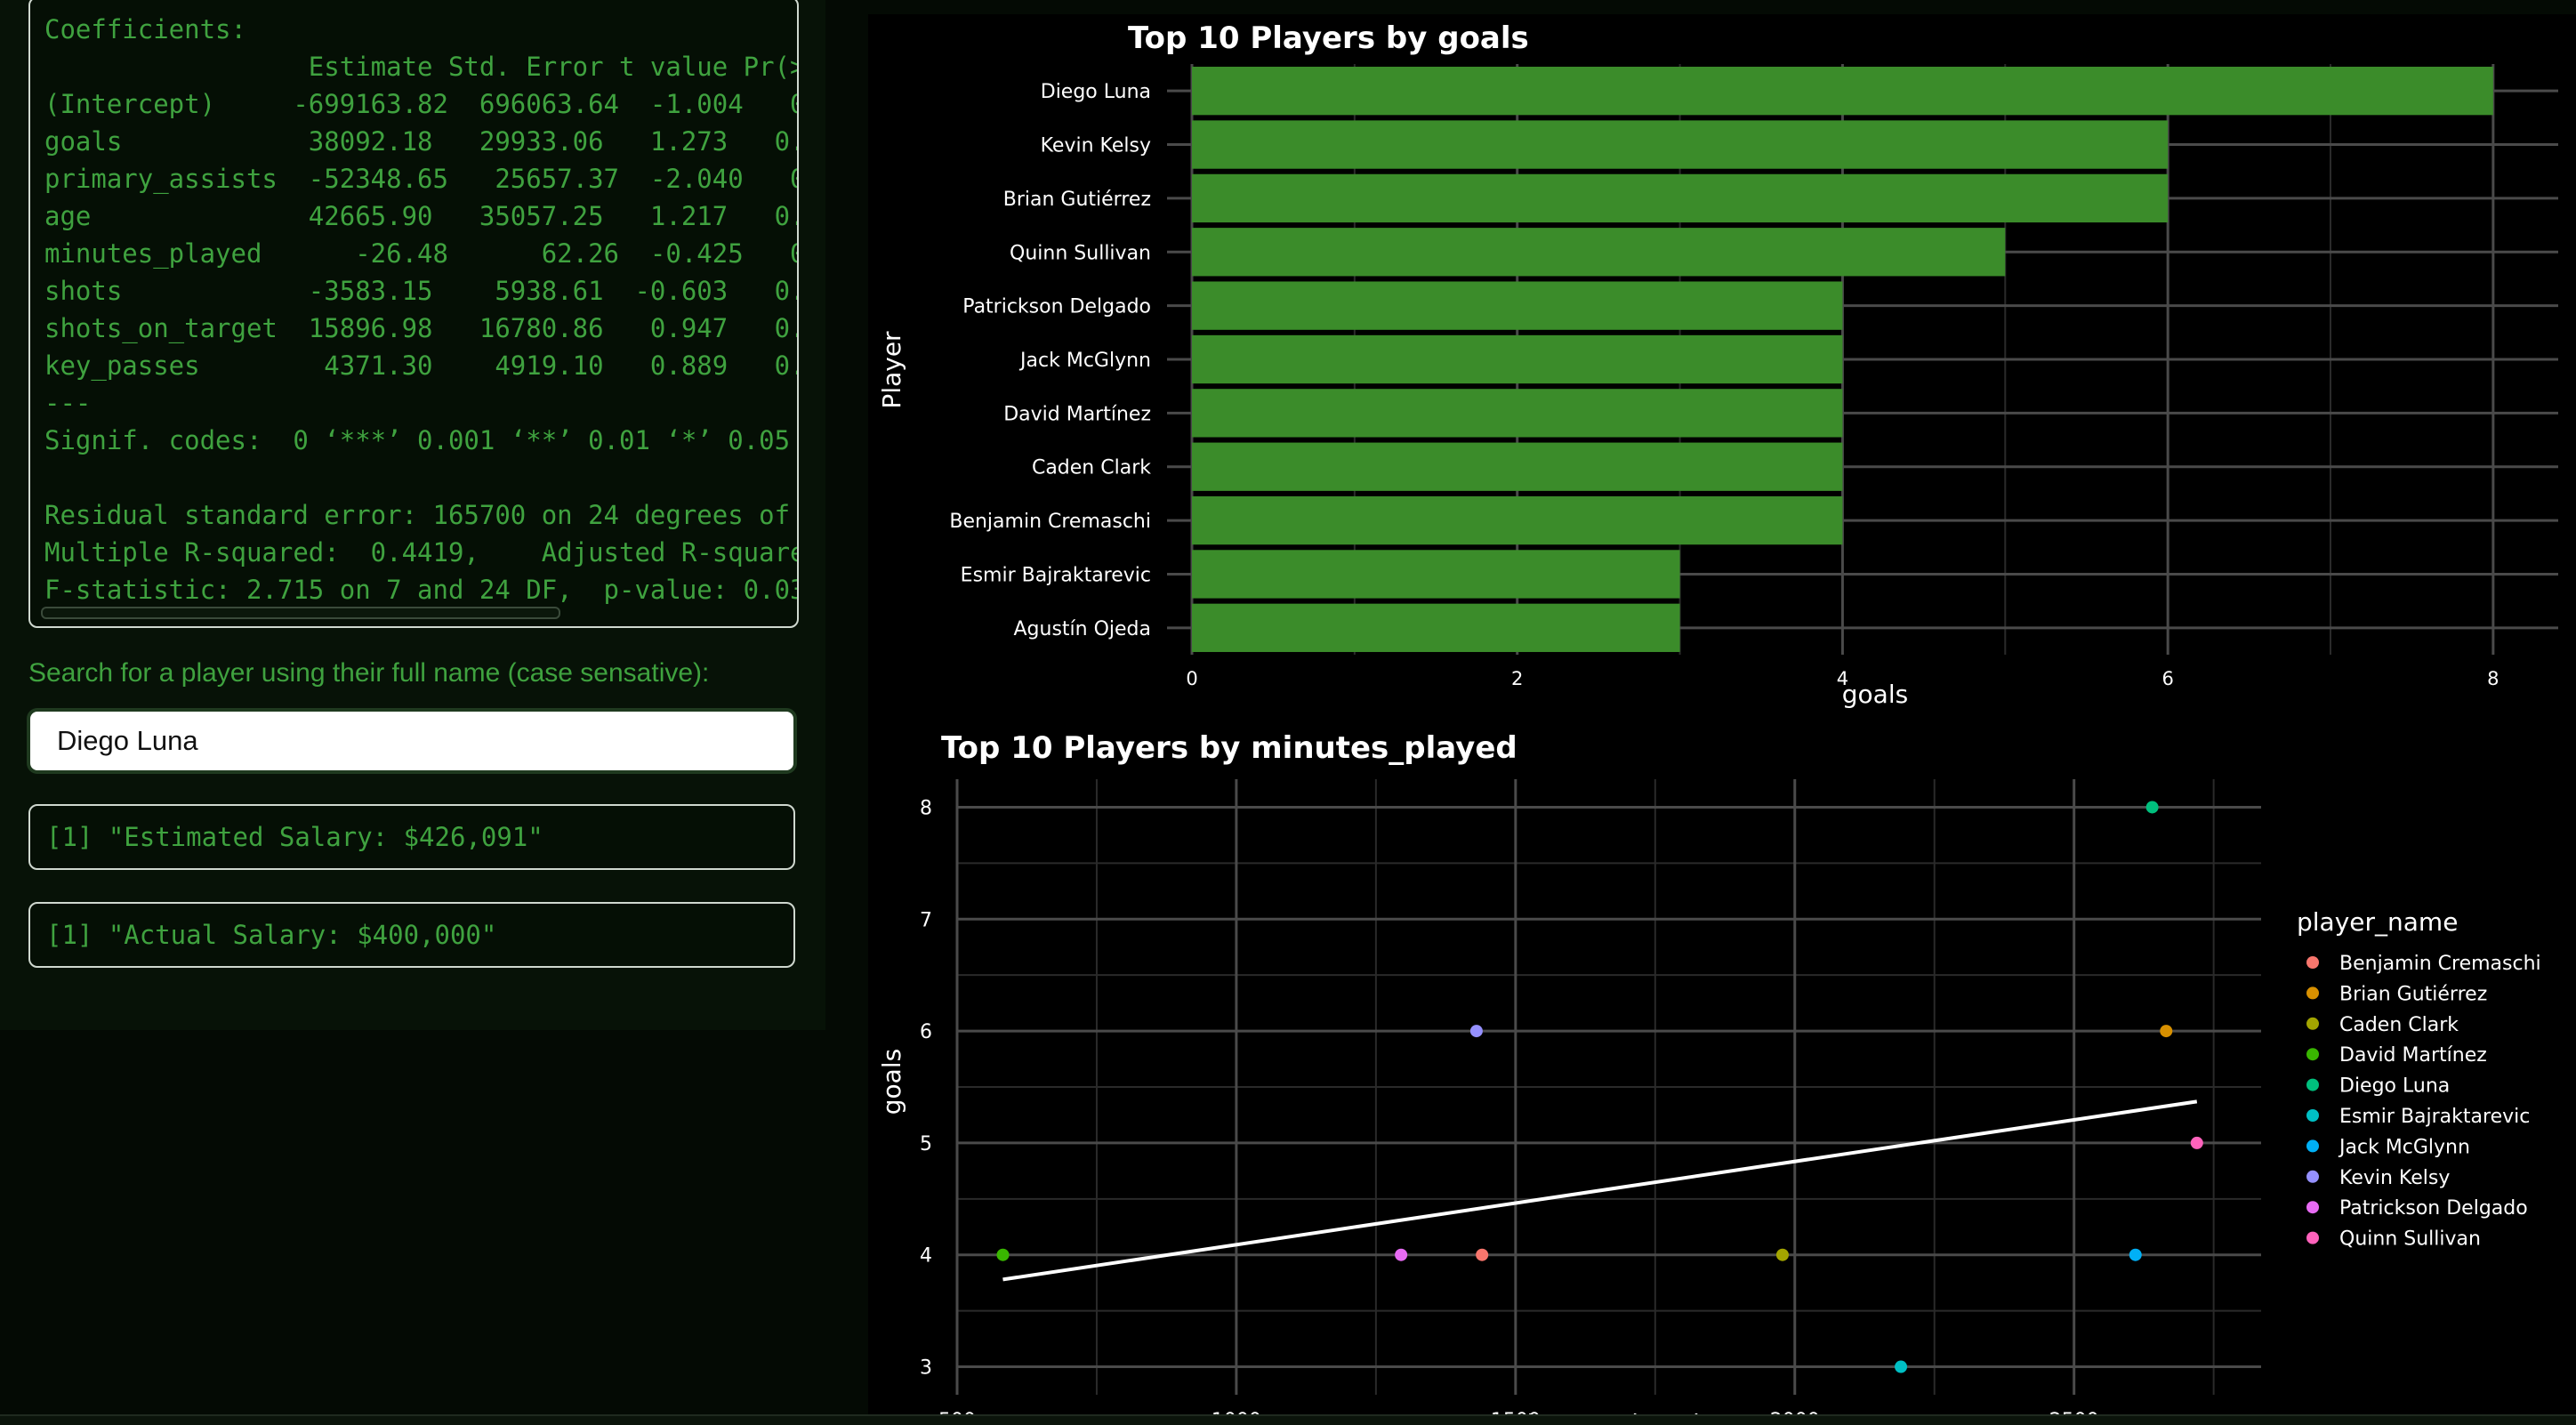 Image resolution: width=2576 pixels, height=1425 pixels. What do you see at coordinates (1096, 146) in the screenshot?
I see `y-tick-label: Kevin Kelsy` at bounding box center [1096, 146].